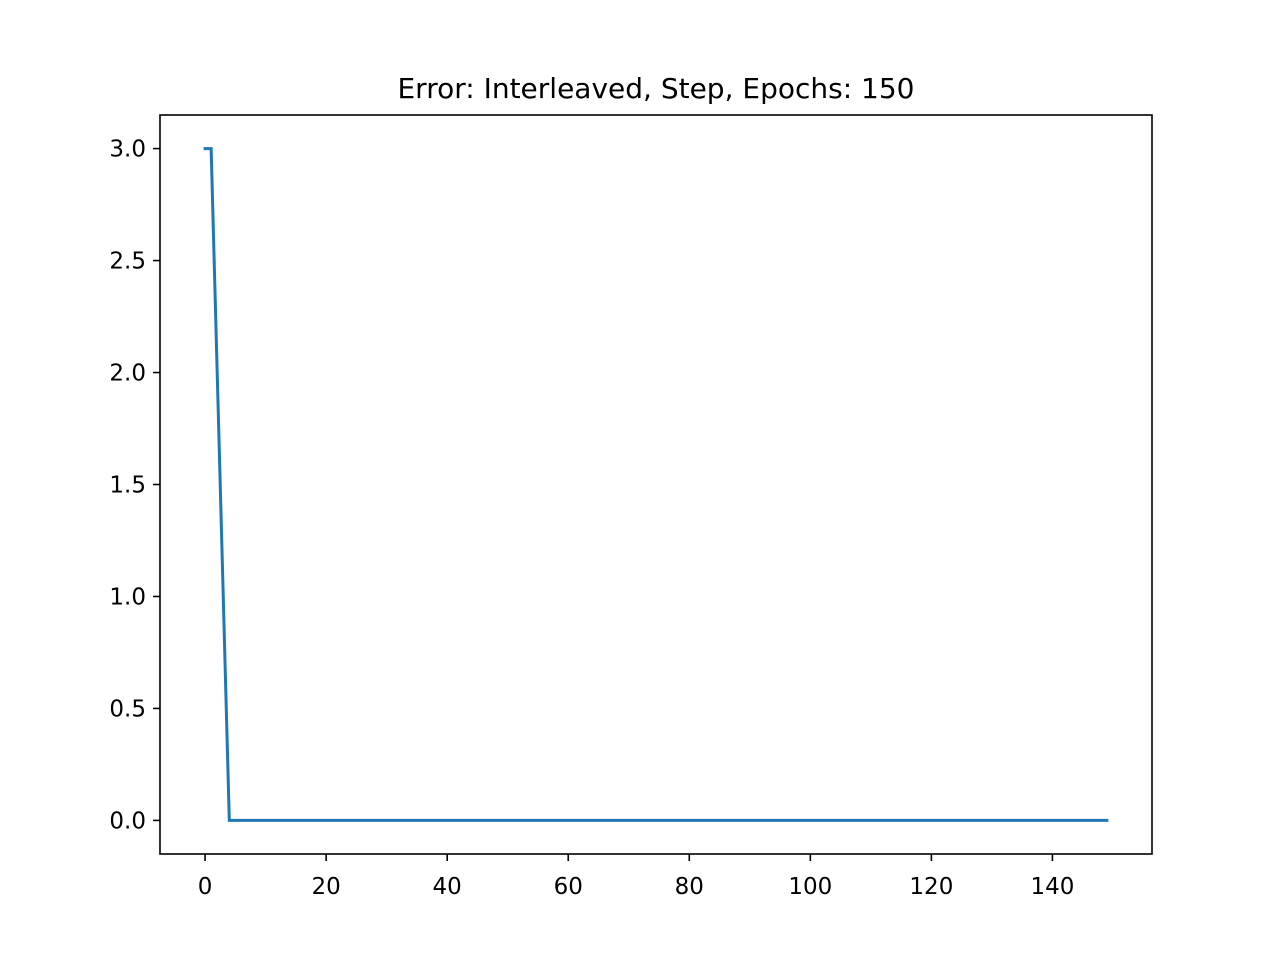 The height and width of the screenshot is (960, 1280). Describe the element at coordinates (127, 150) in the screenshot. I see `y-tick-label: 3.0` at that location.